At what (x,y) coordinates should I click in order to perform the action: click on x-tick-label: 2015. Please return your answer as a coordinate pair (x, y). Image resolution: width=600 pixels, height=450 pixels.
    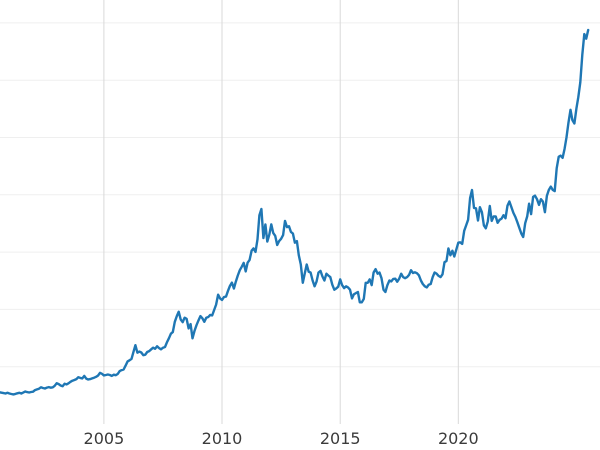
    Looking at the image, I should click on (340, 438).